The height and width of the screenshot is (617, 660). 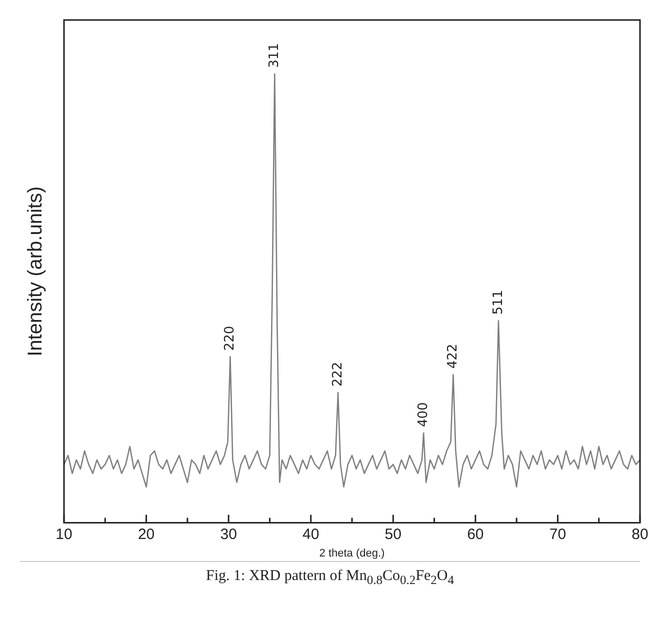 What do you see at coordinates (338, 374) in the screenshot?
I see `annotation: 222` at bounding box center [338, 374].